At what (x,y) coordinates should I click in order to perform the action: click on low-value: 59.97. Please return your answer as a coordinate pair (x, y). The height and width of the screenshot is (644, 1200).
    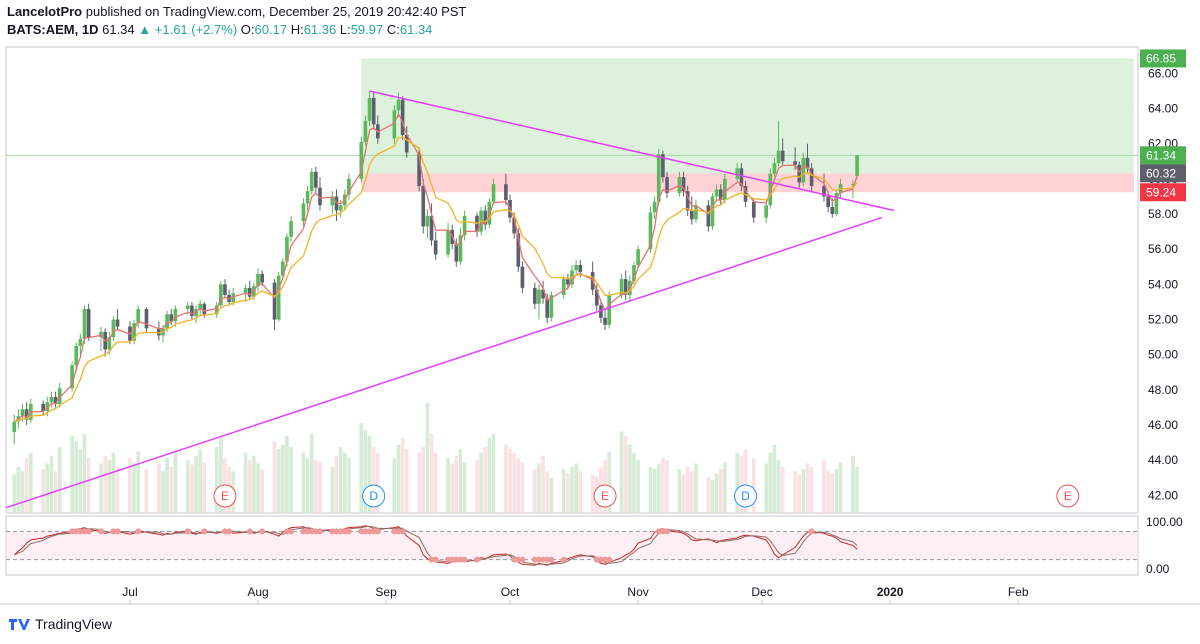
    Looking at the image, I should click on (367, 29).